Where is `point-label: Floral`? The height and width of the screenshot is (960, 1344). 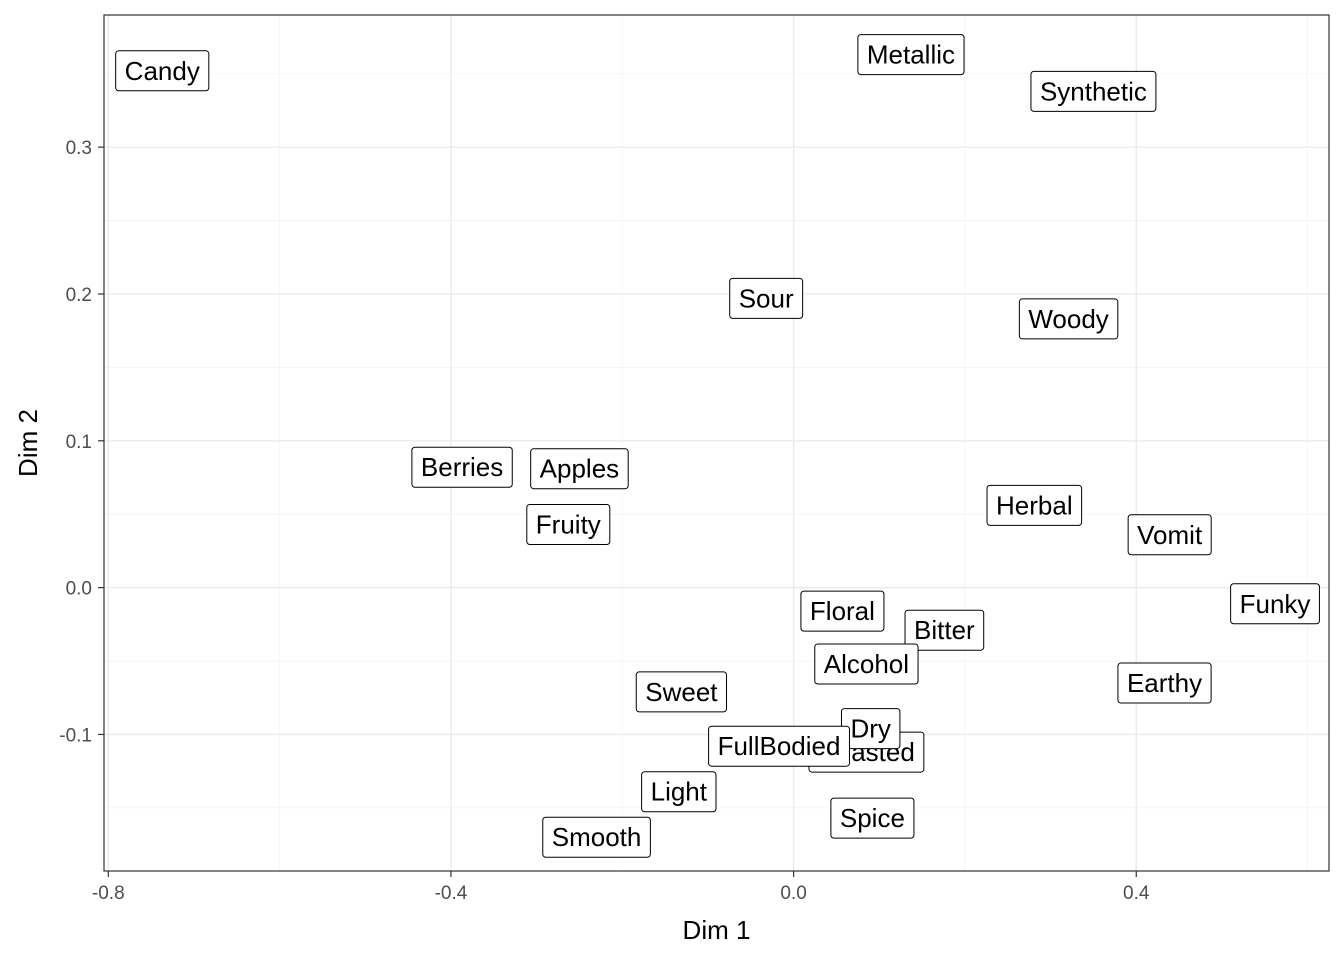
point-label: Floral is located at coordinates (842, 611).